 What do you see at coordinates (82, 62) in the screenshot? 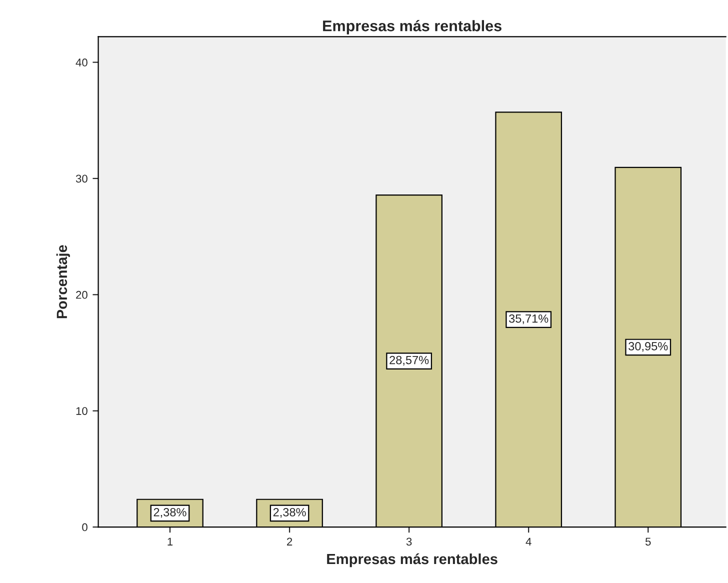
I see `y-tick-label: 40` at bounding box center [82, 62].